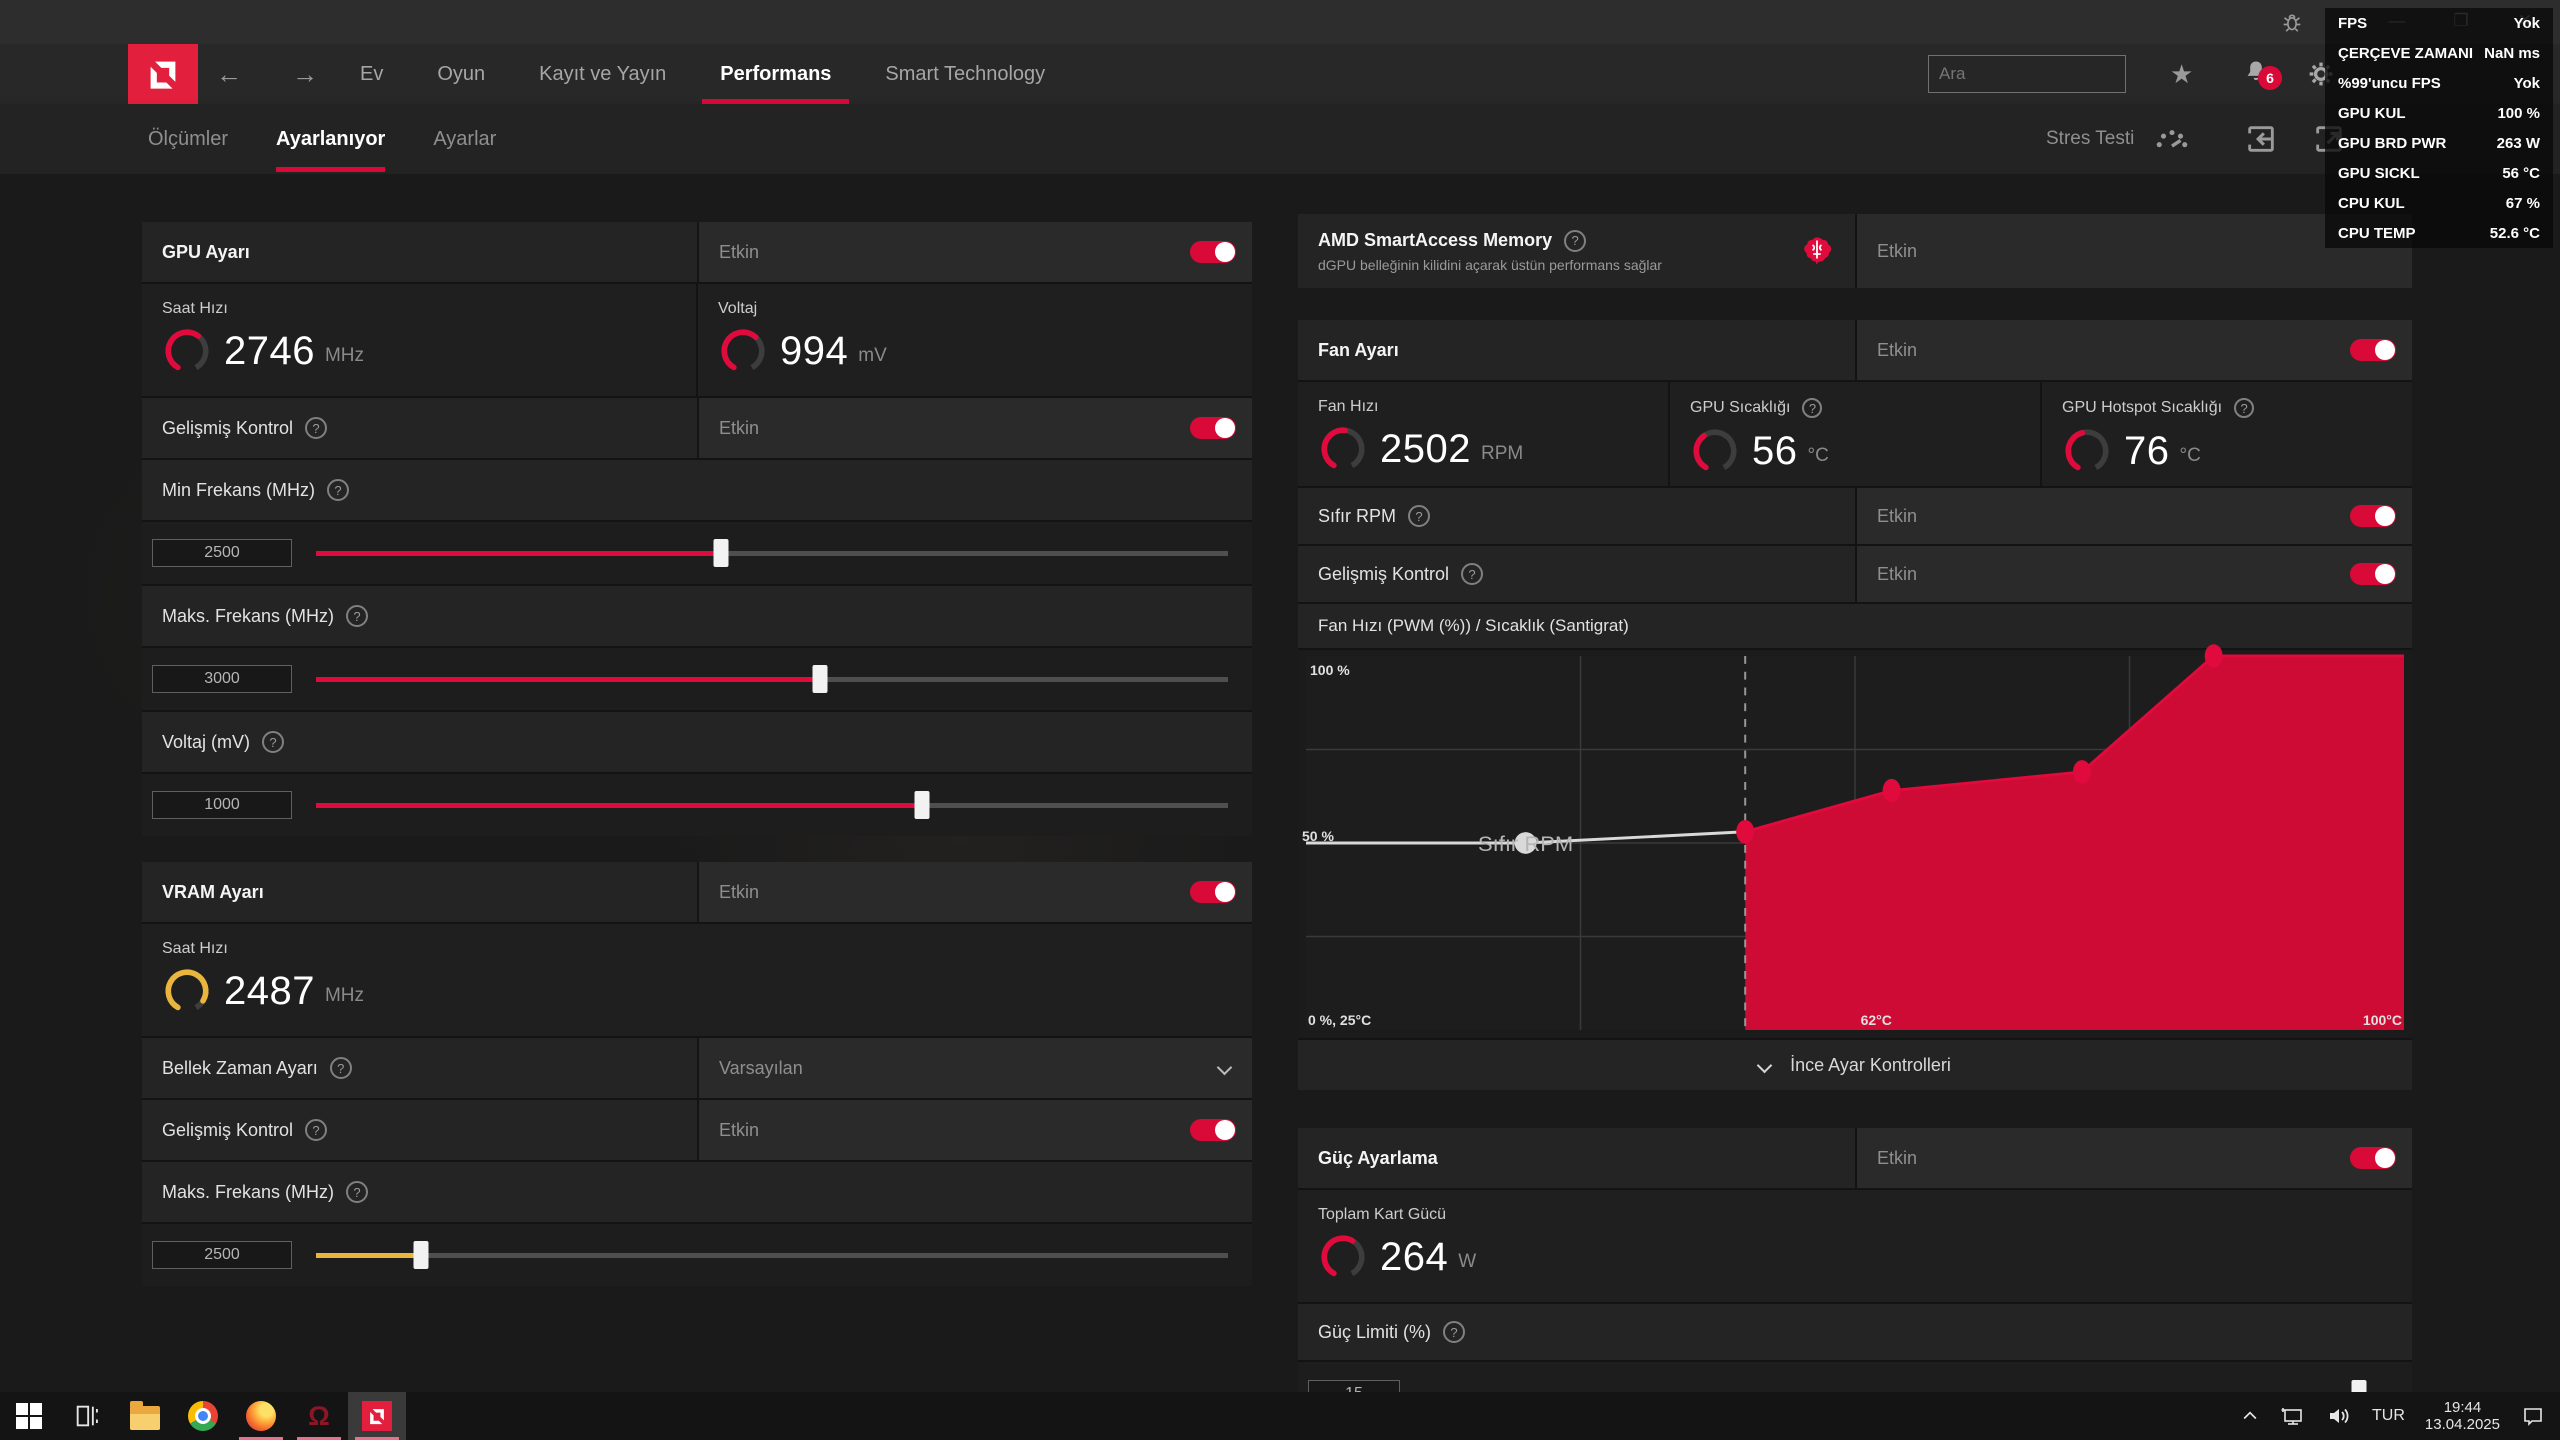 The height and width of the screenshot is (1440, 2560). I want to click on back-icon: ←, so click(229, 73).